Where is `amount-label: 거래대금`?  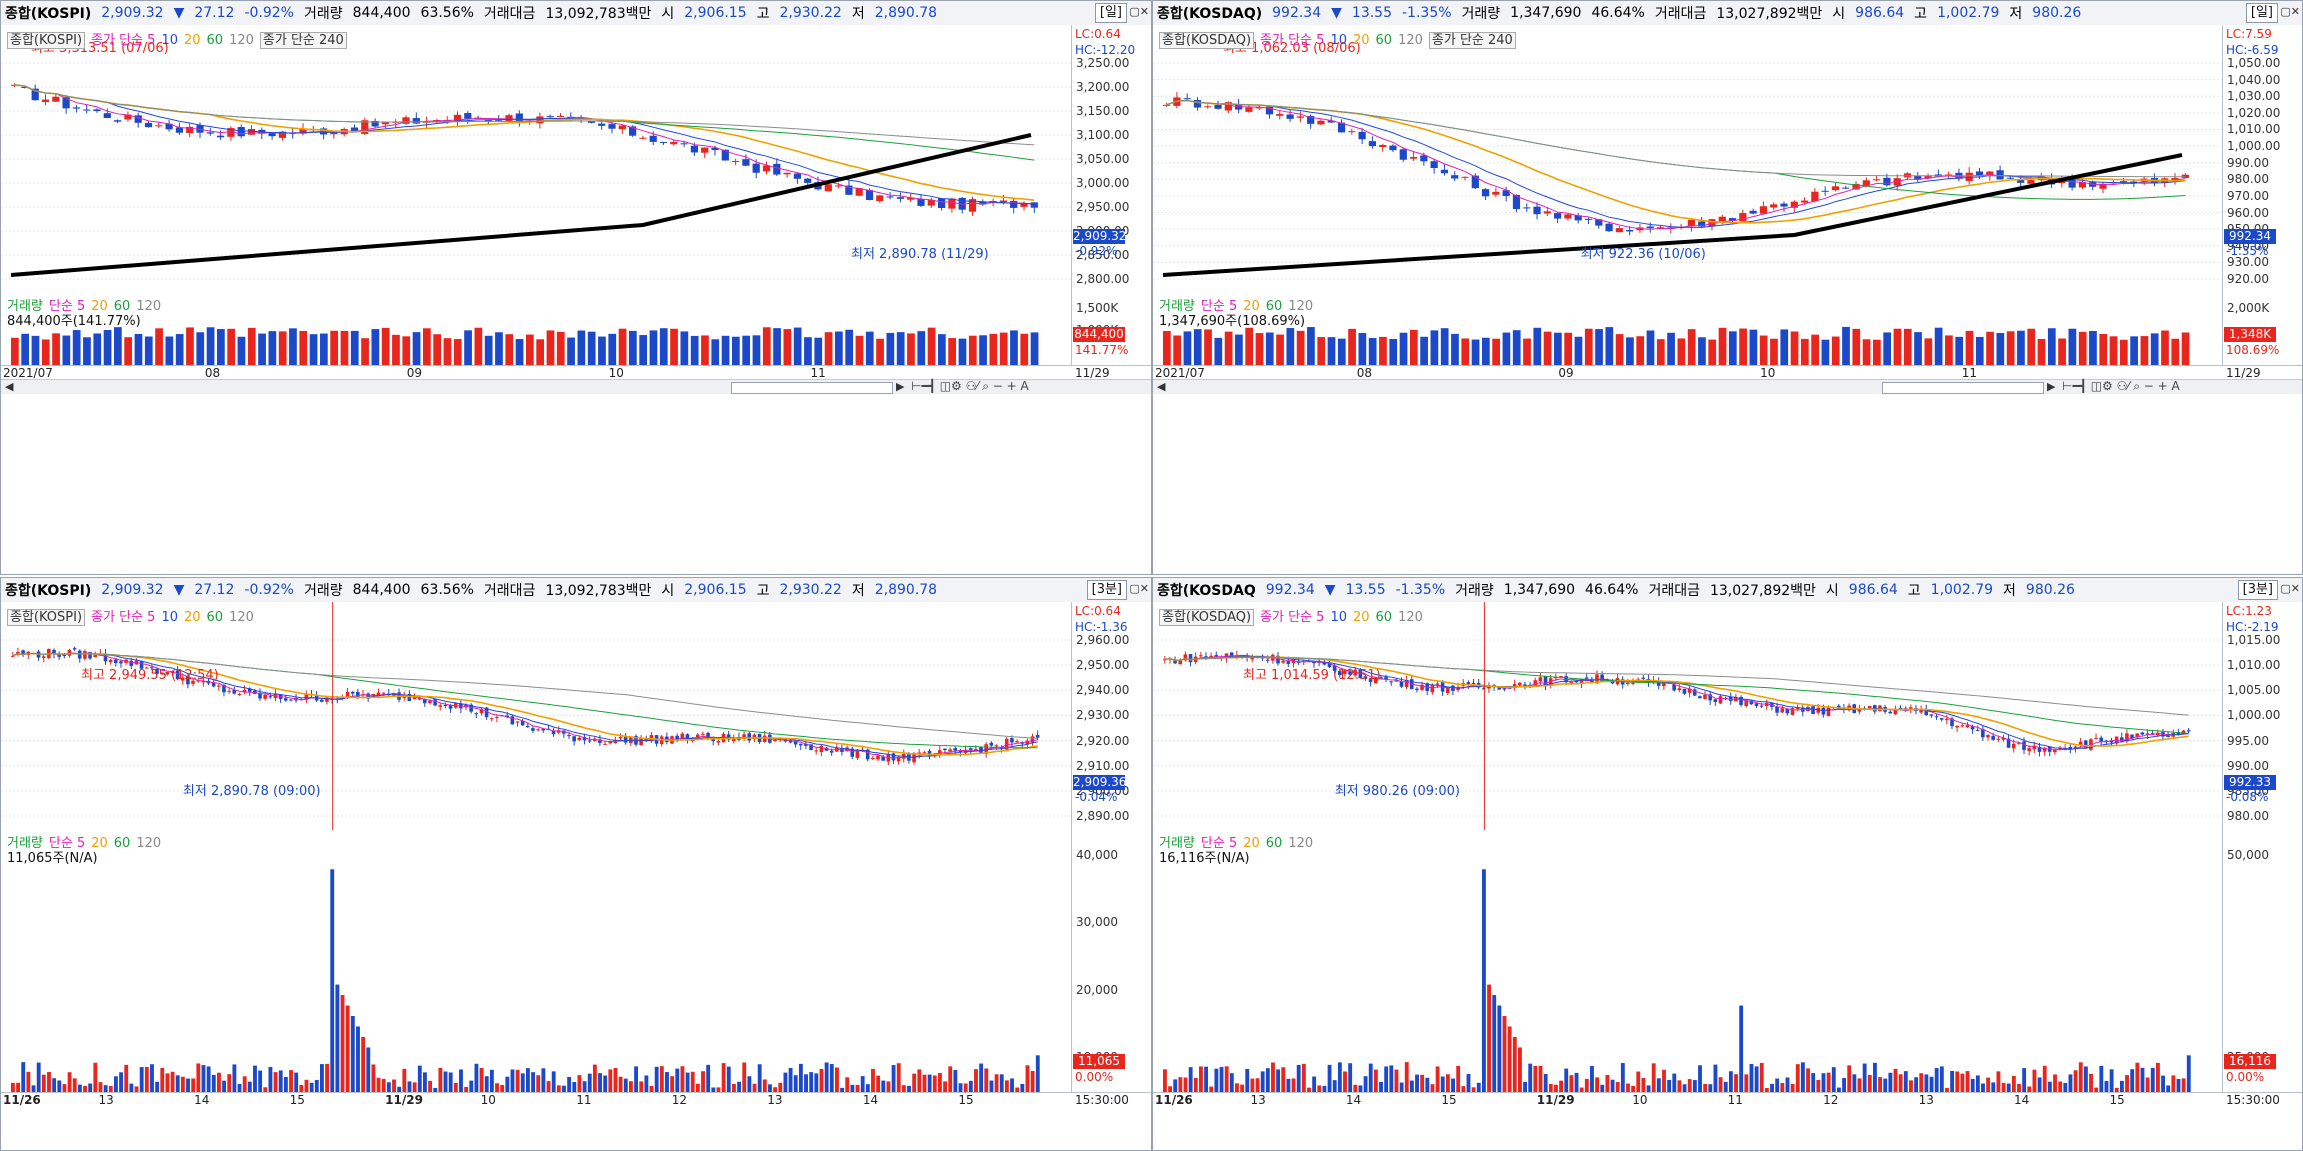
amount-label: 거래대금 is located at coordinates (1680, 14).